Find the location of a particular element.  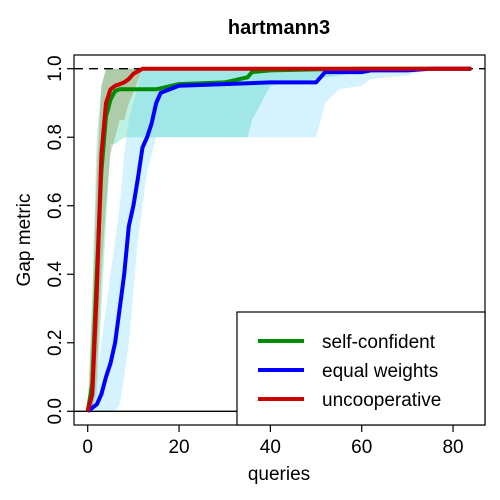

y-tick-label: 0.8 is located at coordinates (55, 137).